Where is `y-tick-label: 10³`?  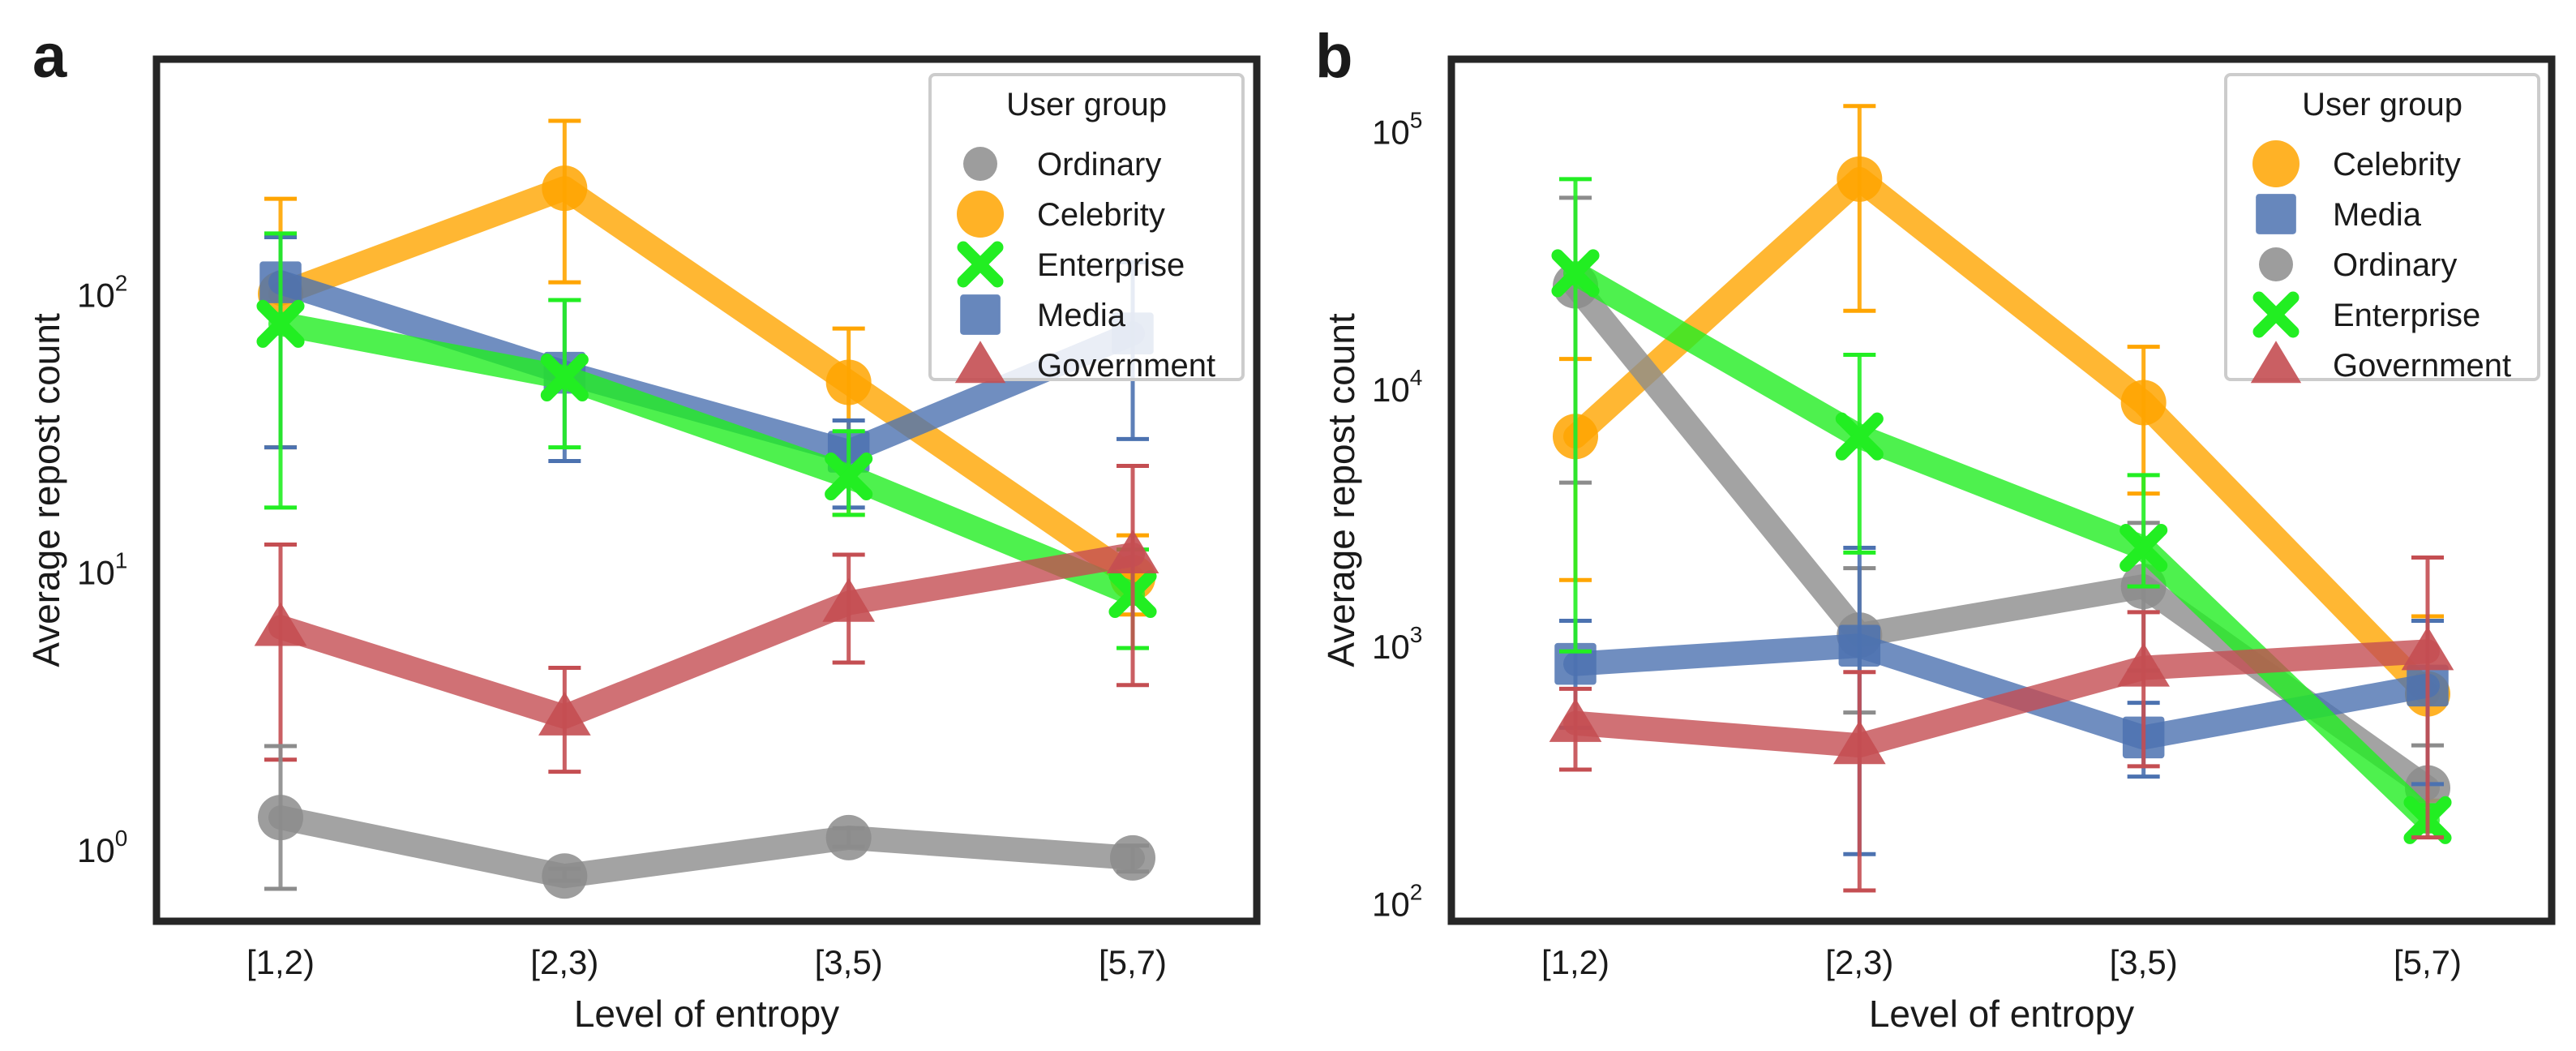 y-tick-label: 10³ is located at coordinates (1397, 644).